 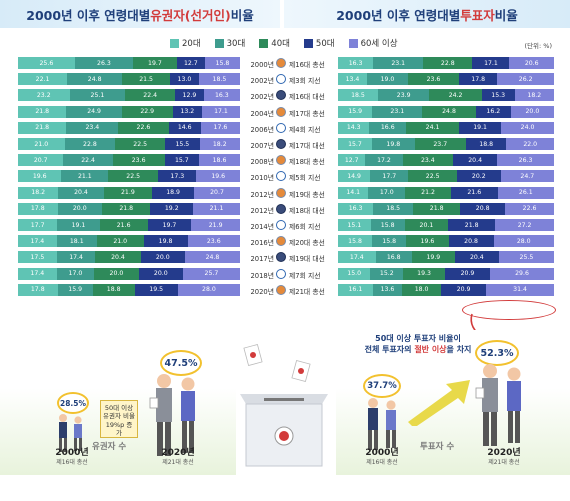 What do you see at coordinates (280, 44) in the screenshot?
I see `legend-label-40s: 40대` at bounding box center [280, 44].